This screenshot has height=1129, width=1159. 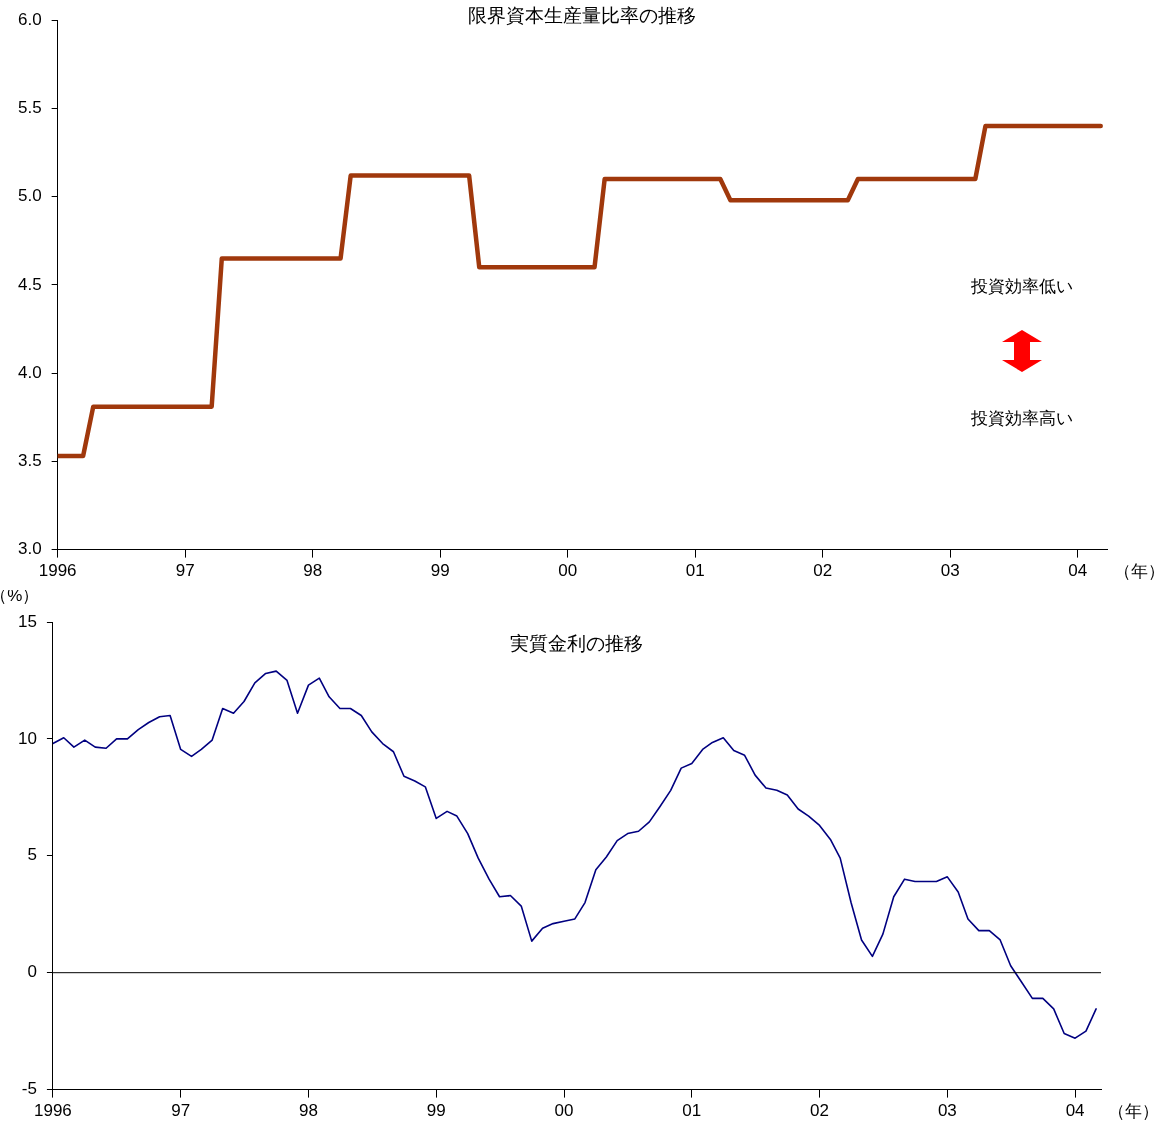 I want to click on y-tick-label: 5, so click(x=32, y=855).